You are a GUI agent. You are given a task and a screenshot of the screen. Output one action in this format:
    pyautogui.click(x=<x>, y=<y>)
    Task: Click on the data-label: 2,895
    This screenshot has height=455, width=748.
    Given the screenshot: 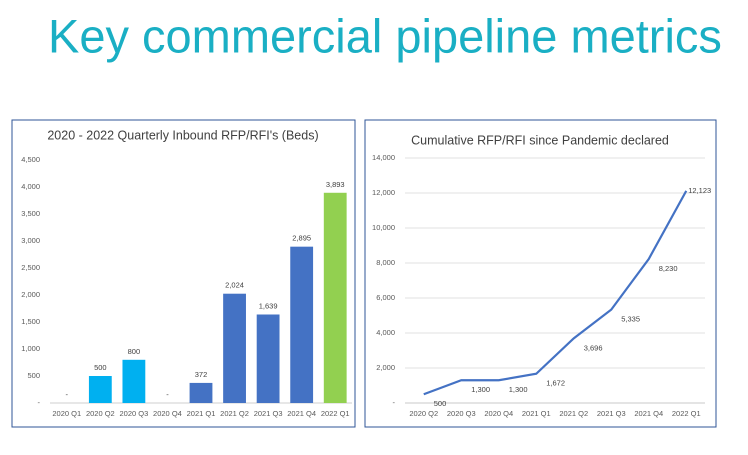 What is the action you would take?
    pyautogui.click(x=301, y=238)
    